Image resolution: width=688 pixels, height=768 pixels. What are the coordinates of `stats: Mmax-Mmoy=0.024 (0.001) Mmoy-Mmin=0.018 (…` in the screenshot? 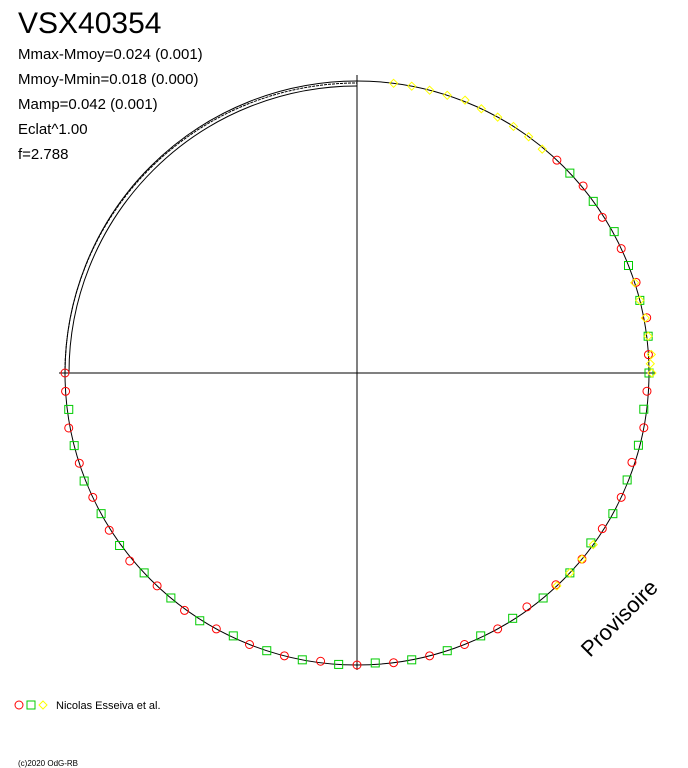 It's located at (110, 104).